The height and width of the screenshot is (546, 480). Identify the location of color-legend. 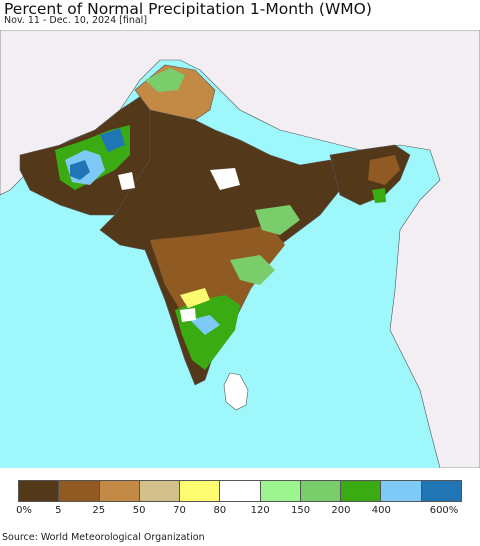
(240, 491).